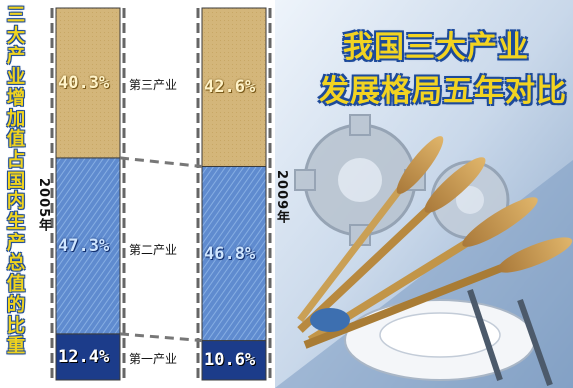 This screenshot has width=573, height=388. Describe the element at coordinates (443, 91) in the screenshot. I see `chart-title-line-2: 发展格局五年对比` at that location.